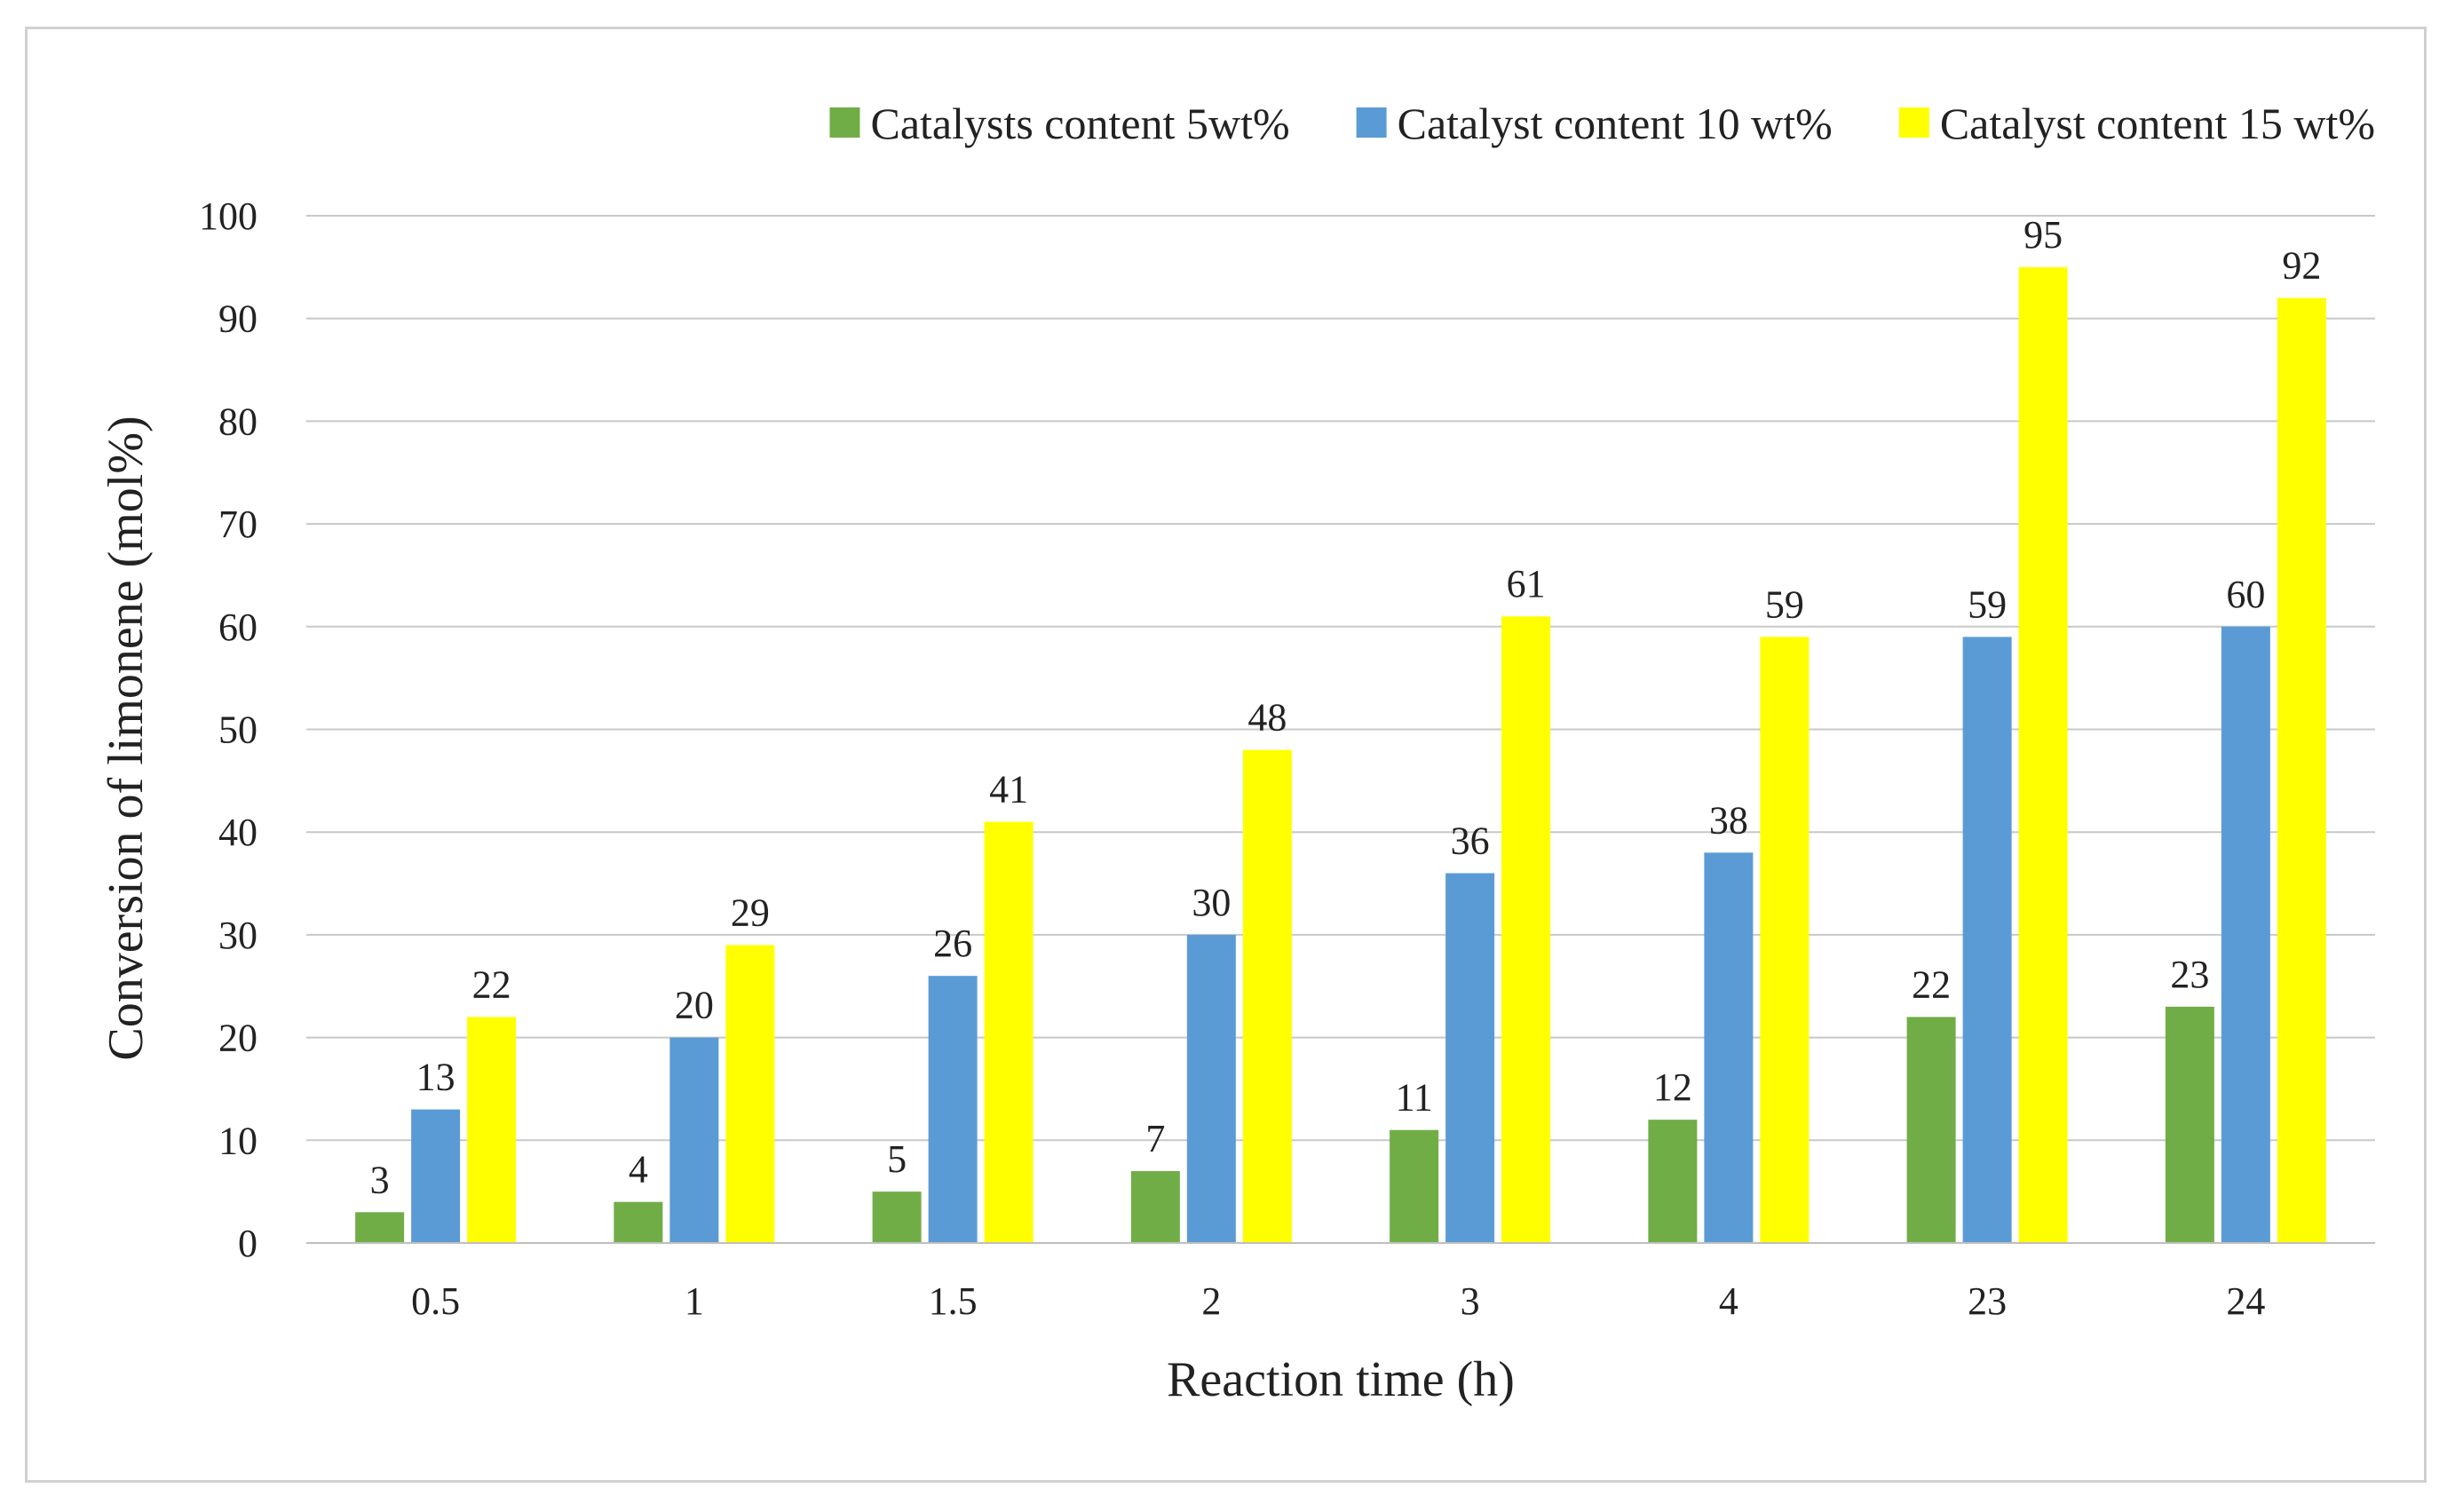  What do you see at coordinates (237, 319) in the screenshot?
I see `y-tick-label: 90` at bounding box center [237, 319].